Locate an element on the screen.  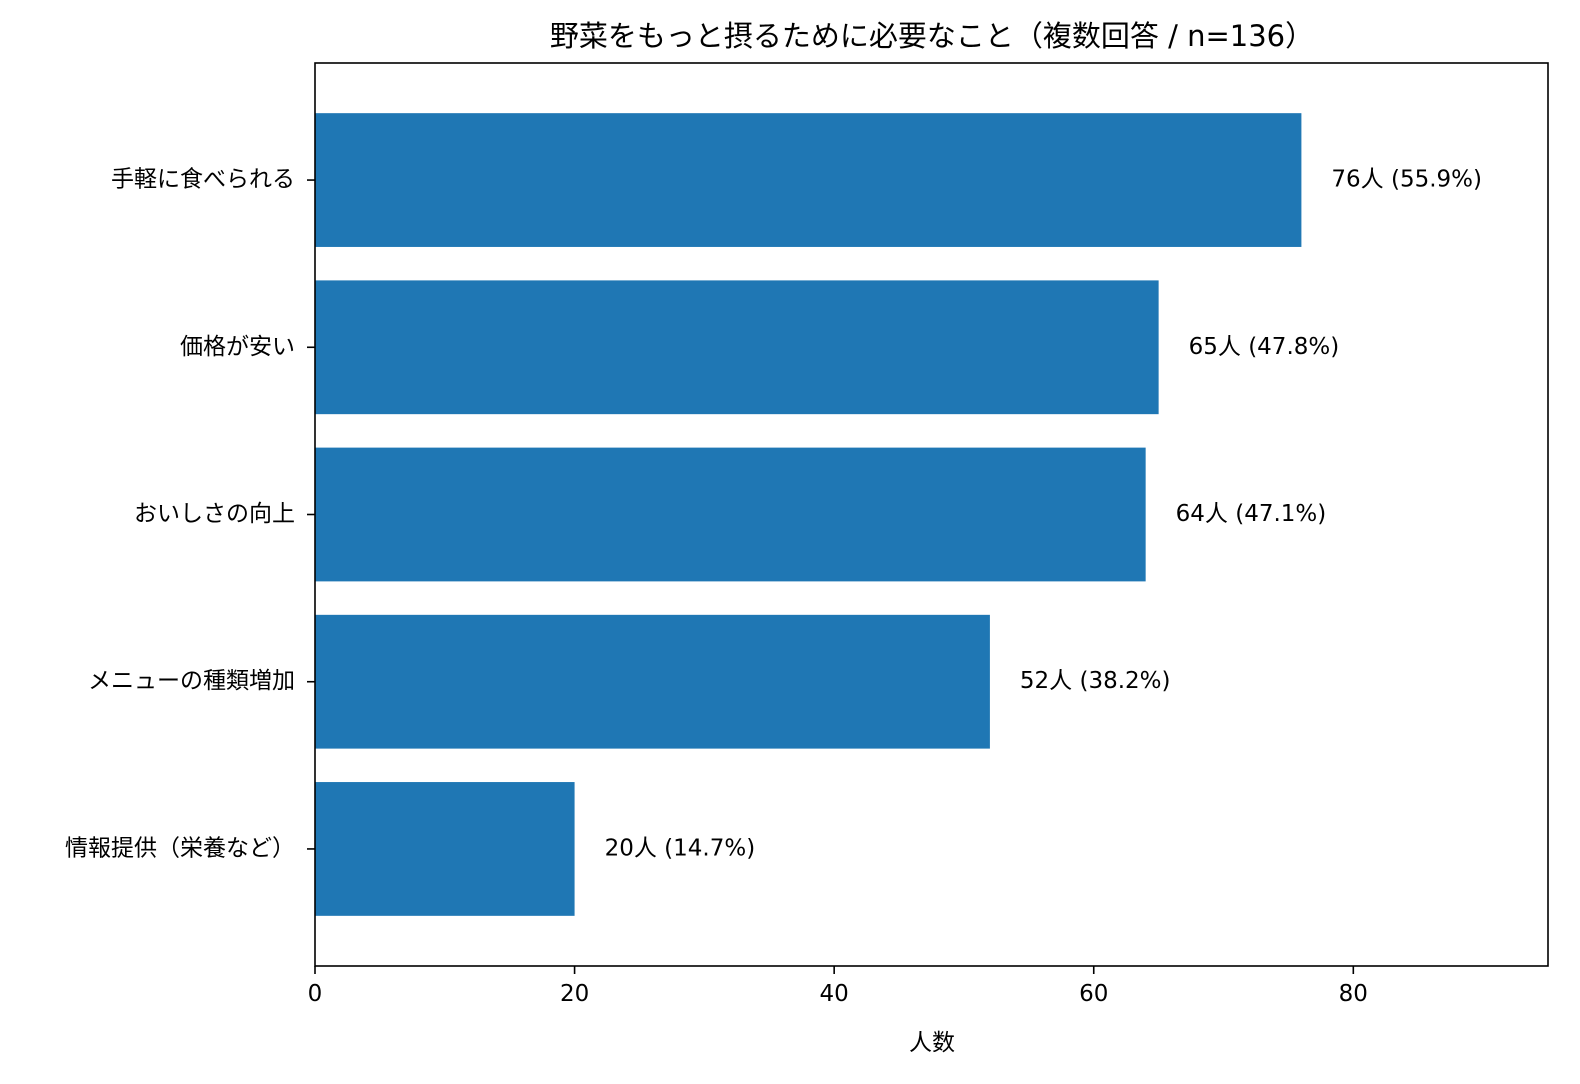
y-tick-label: 情報提供（栄養など） is located at coordinates (180, 848).